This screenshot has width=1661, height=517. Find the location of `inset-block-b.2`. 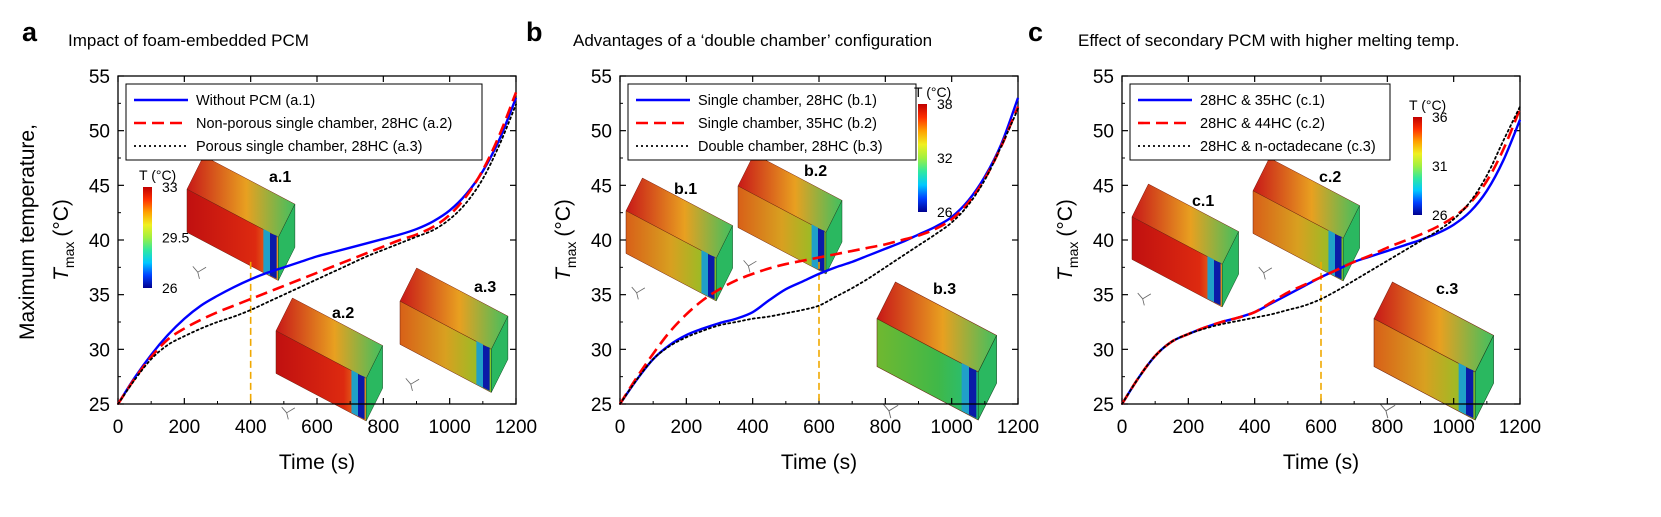

inset-block-b.2 is located at coordinates (790, 214).